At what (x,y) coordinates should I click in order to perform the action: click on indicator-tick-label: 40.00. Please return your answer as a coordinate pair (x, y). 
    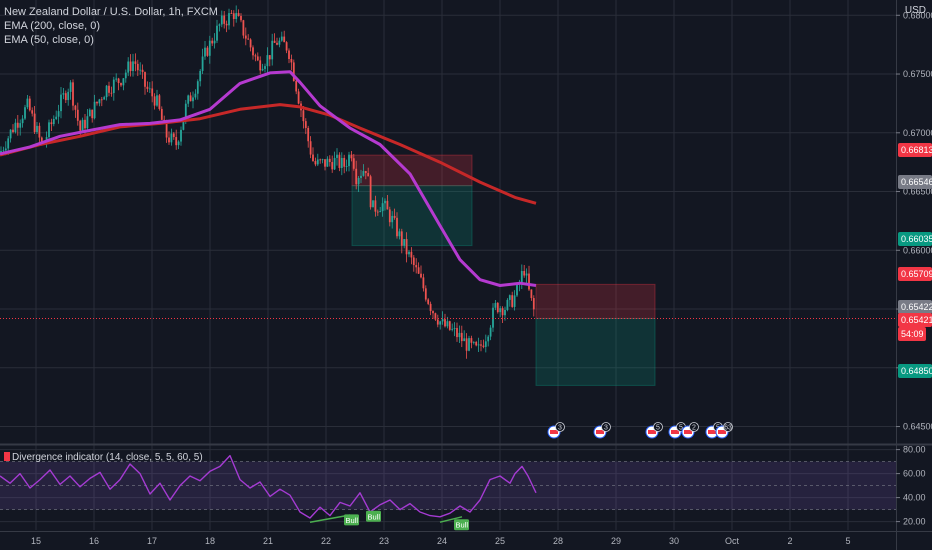
    Looking at the image, I should click on (914, 498).